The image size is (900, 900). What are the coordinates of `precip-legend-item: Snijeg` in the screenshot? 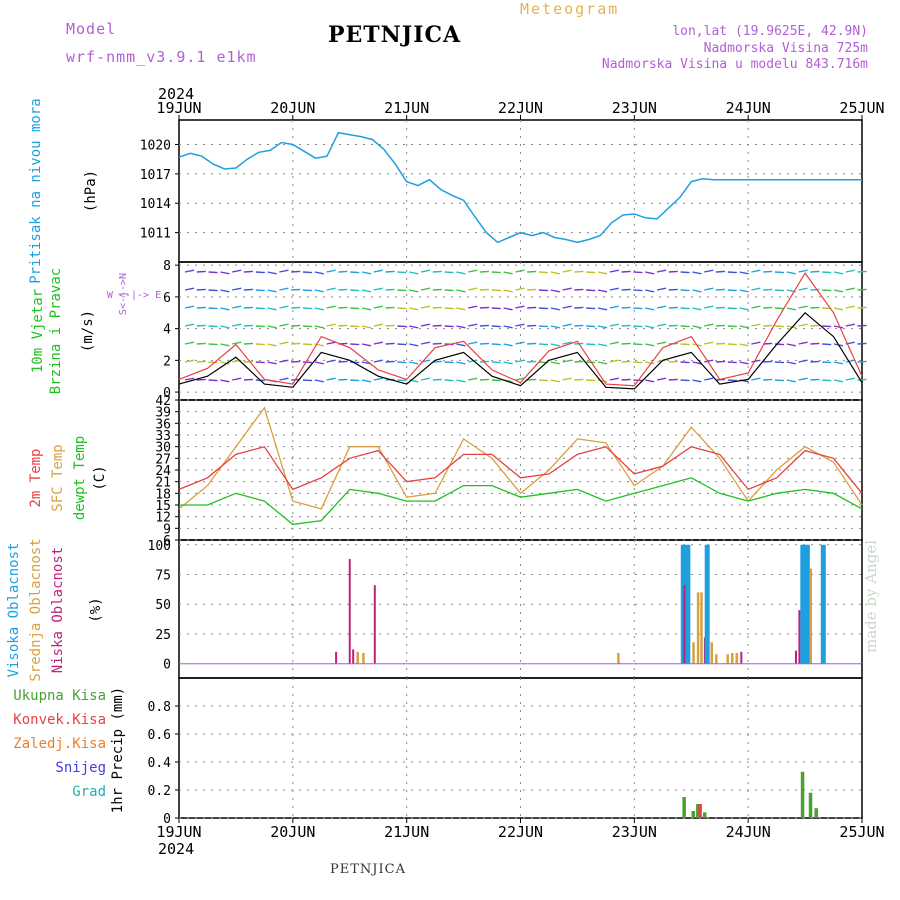 It's located at (80, 768).